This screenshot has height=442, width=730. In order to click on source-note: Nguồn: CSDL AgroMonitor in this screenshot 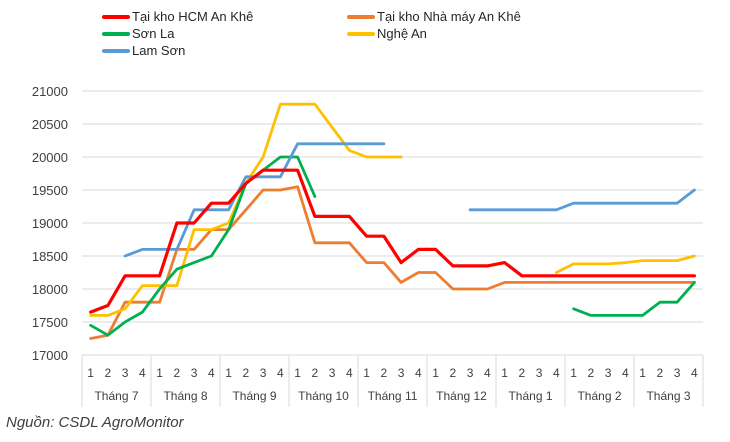, I will do `click(95, 422)`.